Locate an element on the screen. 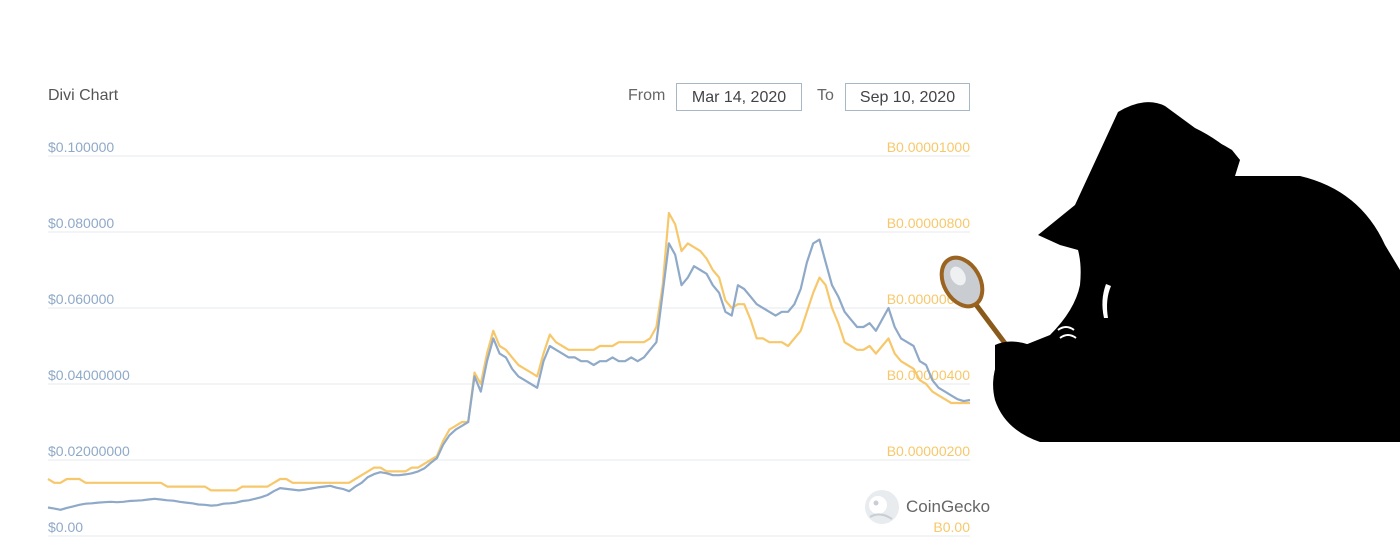 The width and height of the screenshot is (1400, 556). to-date-input: Sep 10, 2020 is located at coordinates (907, 97).